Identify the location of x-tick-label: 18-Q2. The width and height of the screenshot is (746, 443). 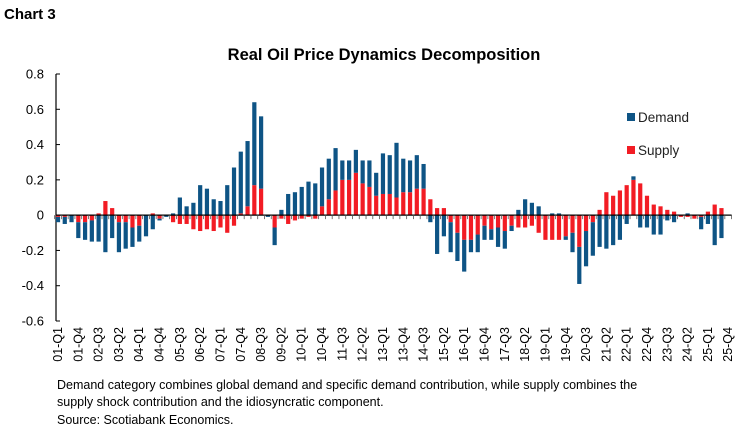
(525, 344).